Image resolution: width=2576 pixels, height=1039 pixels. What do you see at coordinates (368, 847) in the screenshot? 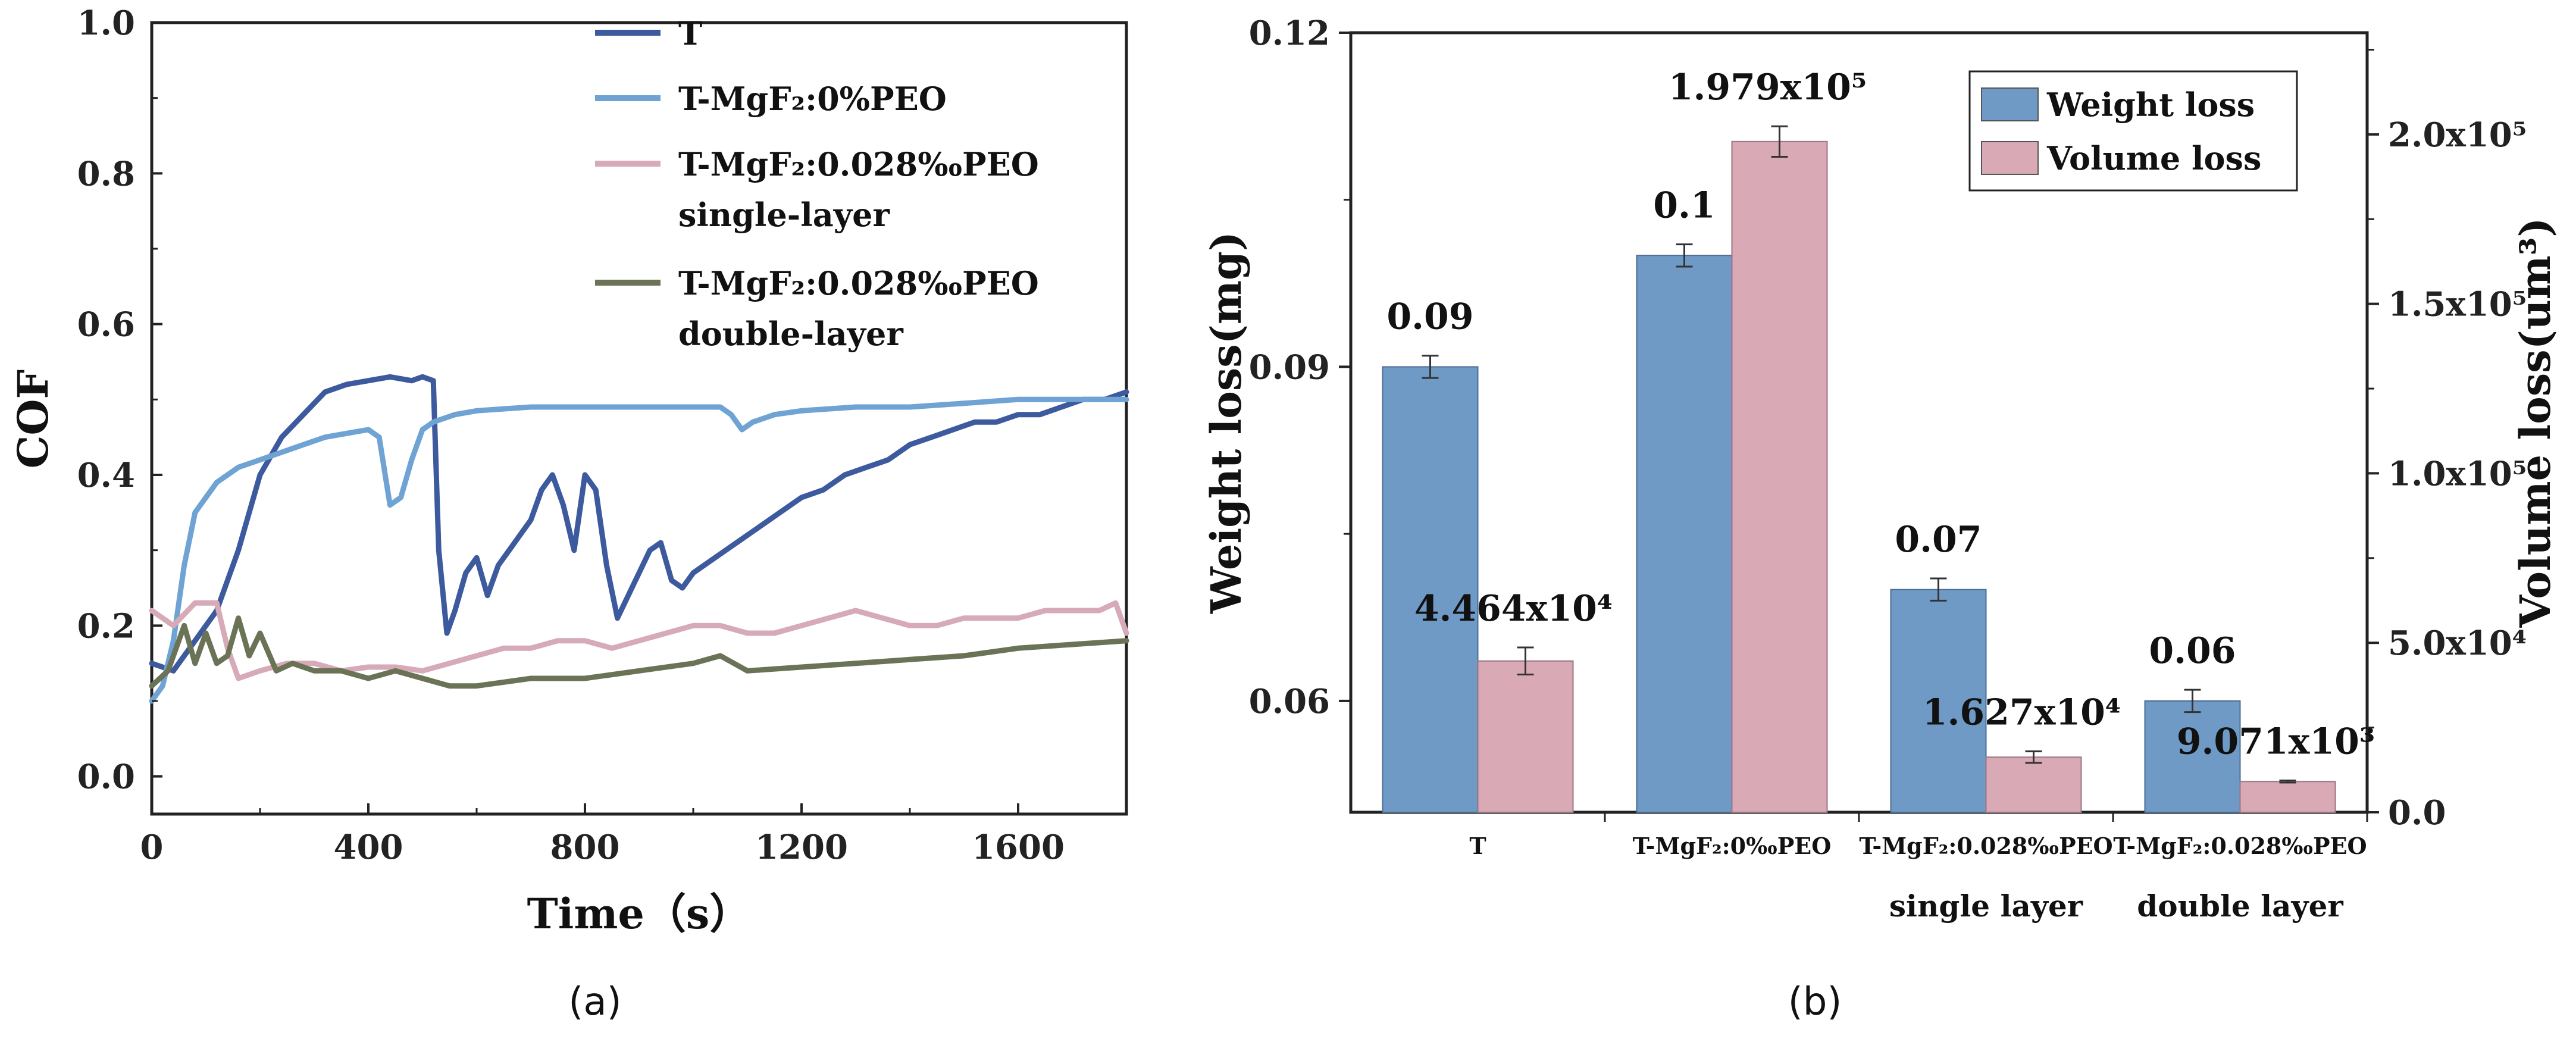
I see `a-xtick-label: 400` at bounding box center [368, 847].